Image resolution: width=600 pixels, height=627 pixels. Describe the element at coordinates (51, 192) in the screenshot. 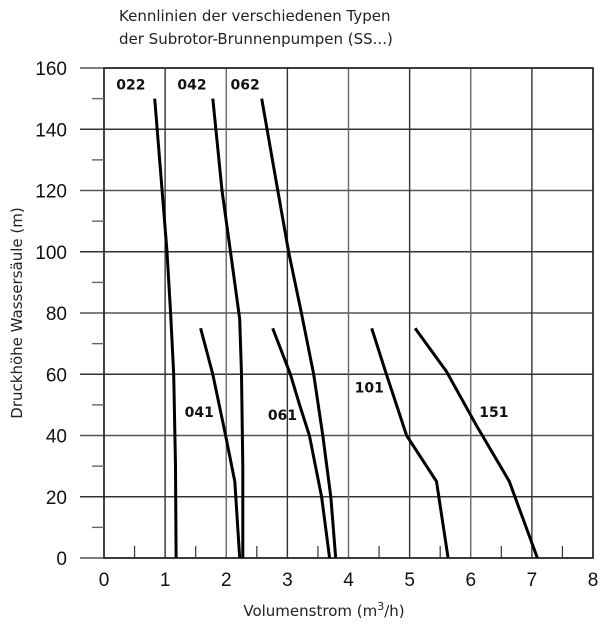

I see `y-tick-label: 120` at that location.